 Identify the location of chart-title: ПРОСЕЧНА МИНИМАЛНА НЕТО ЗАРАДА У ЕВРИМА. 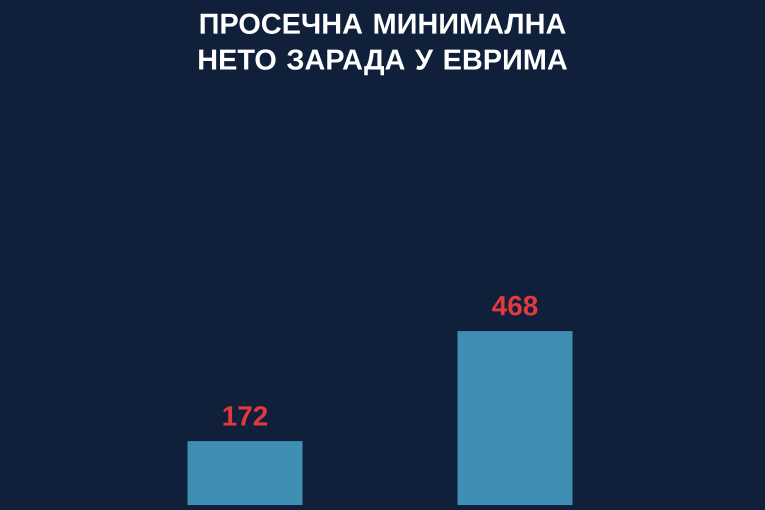
(383, 45).